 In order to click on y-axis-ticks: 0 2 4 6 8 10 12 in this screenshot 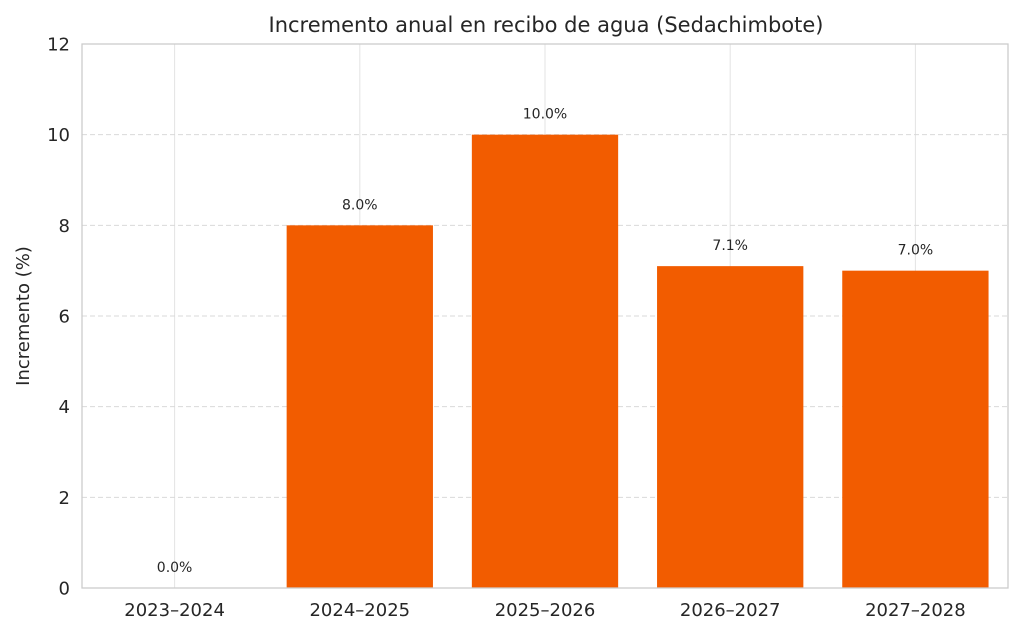, I will do `click(58, 317)`.